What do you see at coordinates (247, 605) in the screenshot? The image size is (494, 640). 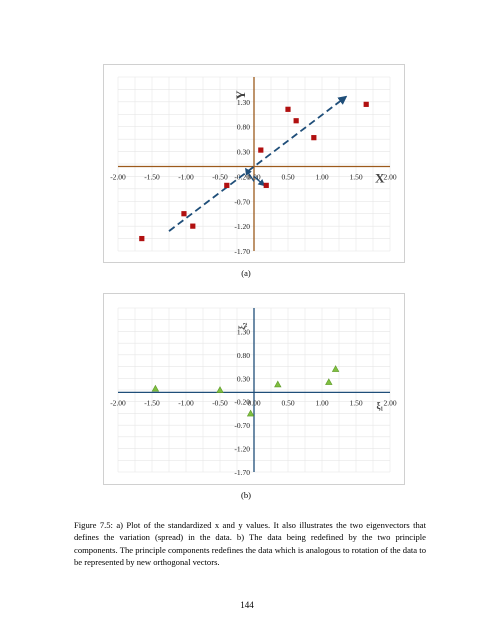 I see `page-number: 144` at bounding box center [247, 605].